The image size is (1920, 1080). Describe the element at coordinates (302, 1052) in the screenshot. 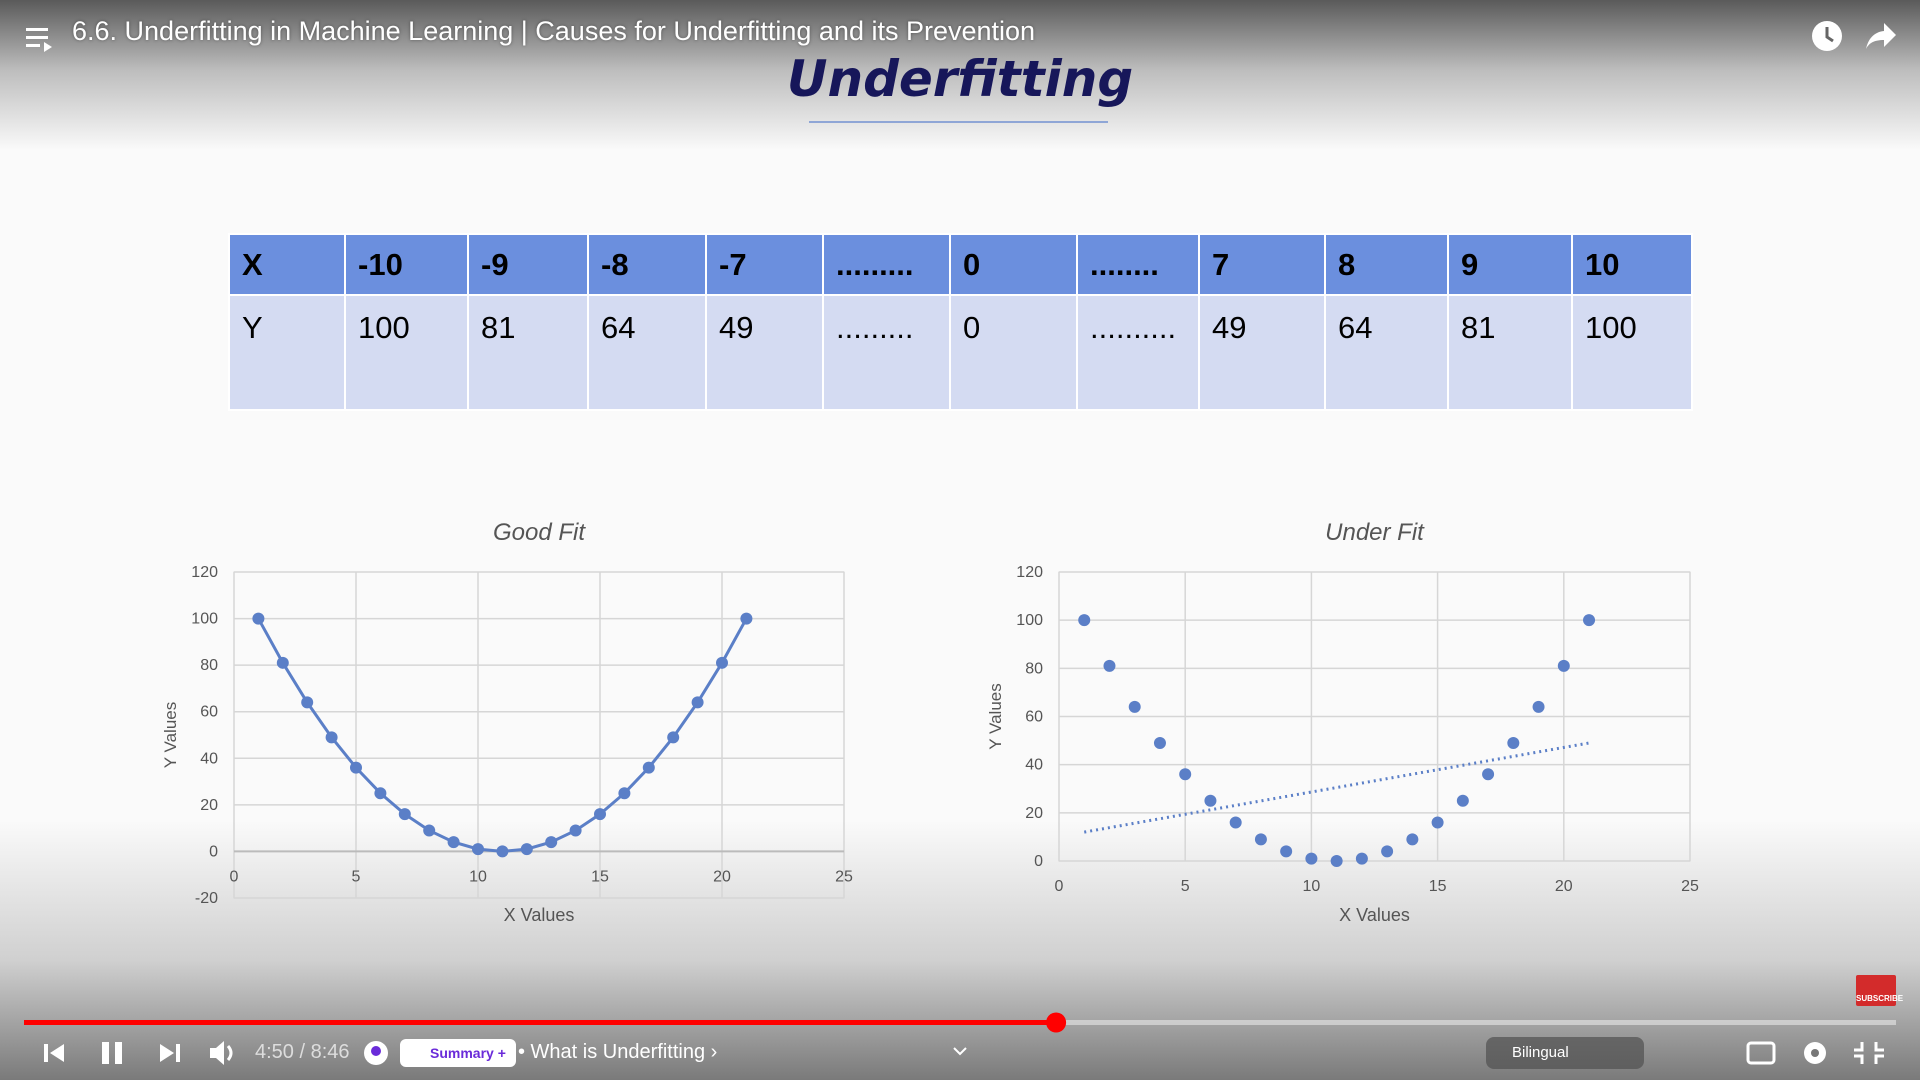

I see `time-display: 4:50 / 8:46` at that location.